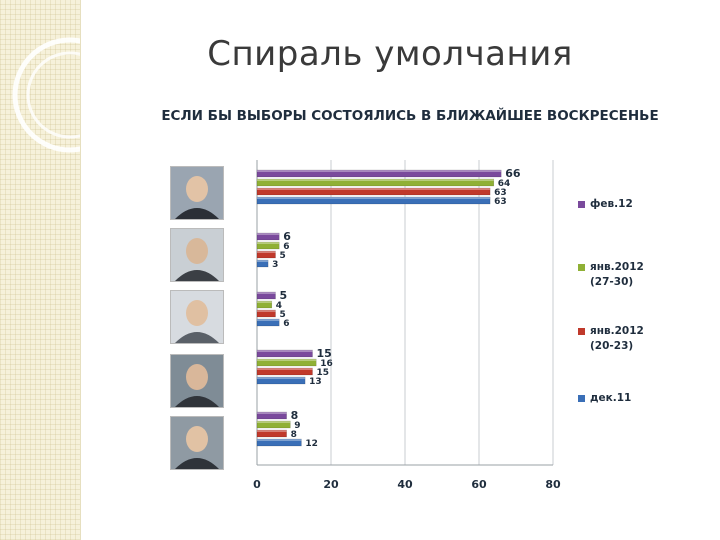  I want to click on x-tick-label: 0, so click(257, 484).